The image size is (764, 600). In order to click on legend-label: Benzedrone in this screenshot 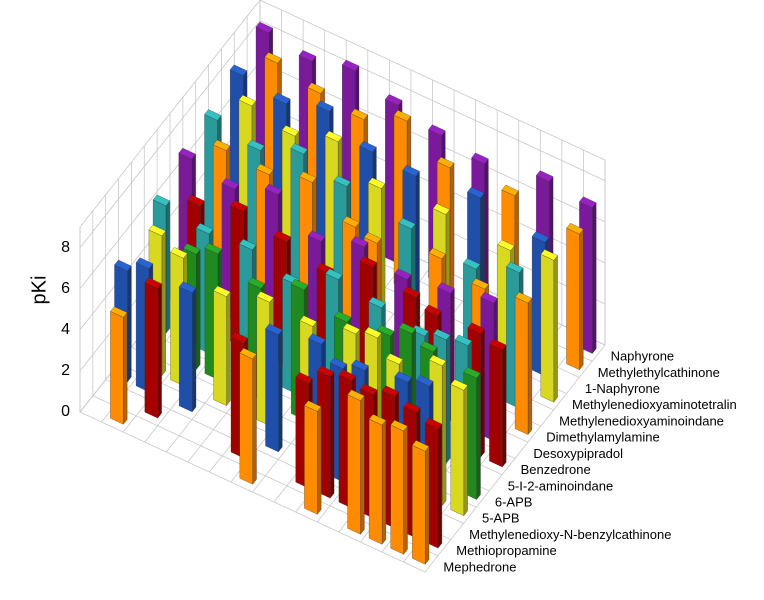, I will do `click(556, 469)`.